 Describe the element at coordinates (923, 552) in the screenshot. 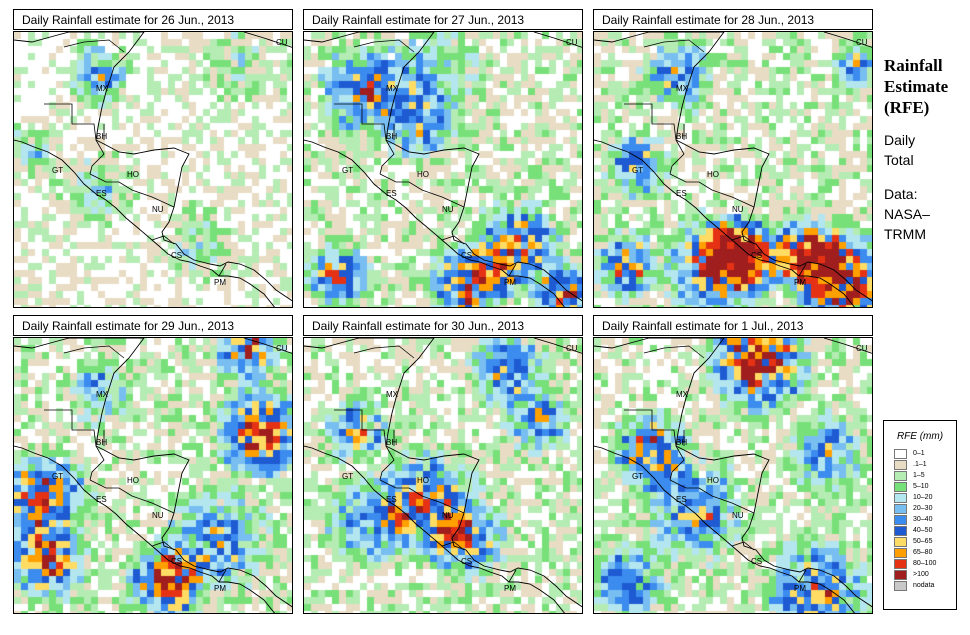

I see `legend-label: 65–80` at that location.